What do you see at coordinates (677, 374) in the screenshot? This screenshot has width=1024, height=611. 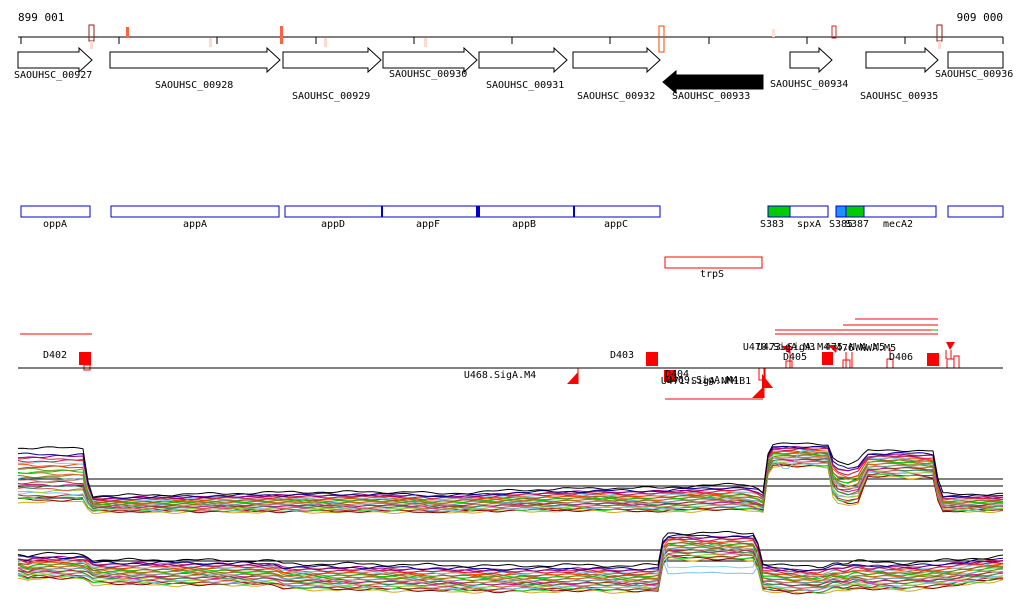 I see `probe-label: D404` at bounding box center [677, 374].